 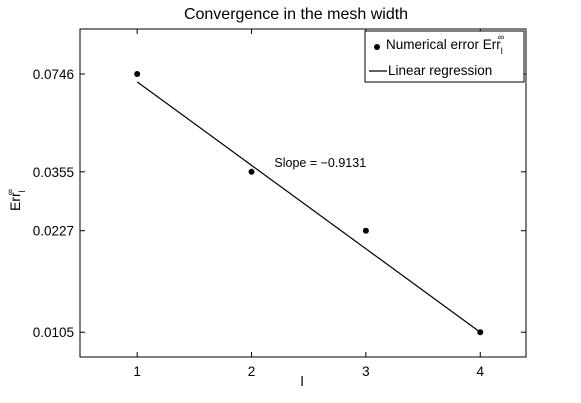 What do you see at coordinates (53, 332) in the screenshot?
I see `y-tick-label: 0.0105` at bounding box center [53, 332].